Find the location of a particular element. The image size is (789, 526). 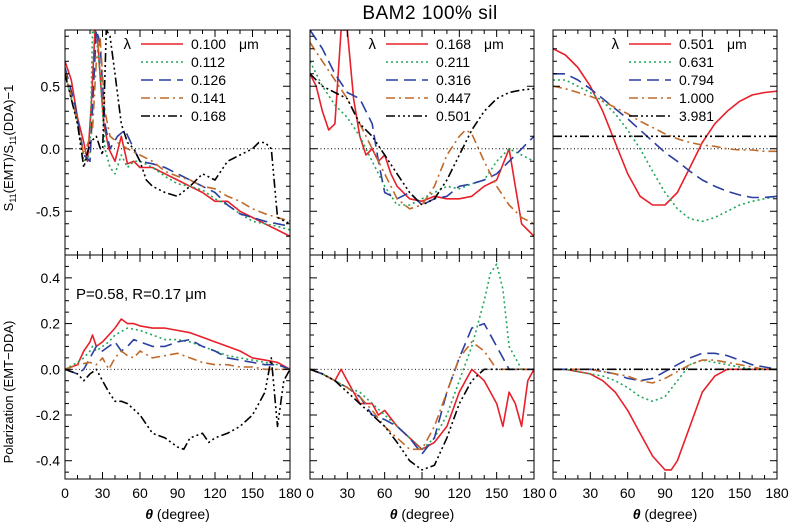

y-tick-label: 0.2 is located at coordinates (51, 324).